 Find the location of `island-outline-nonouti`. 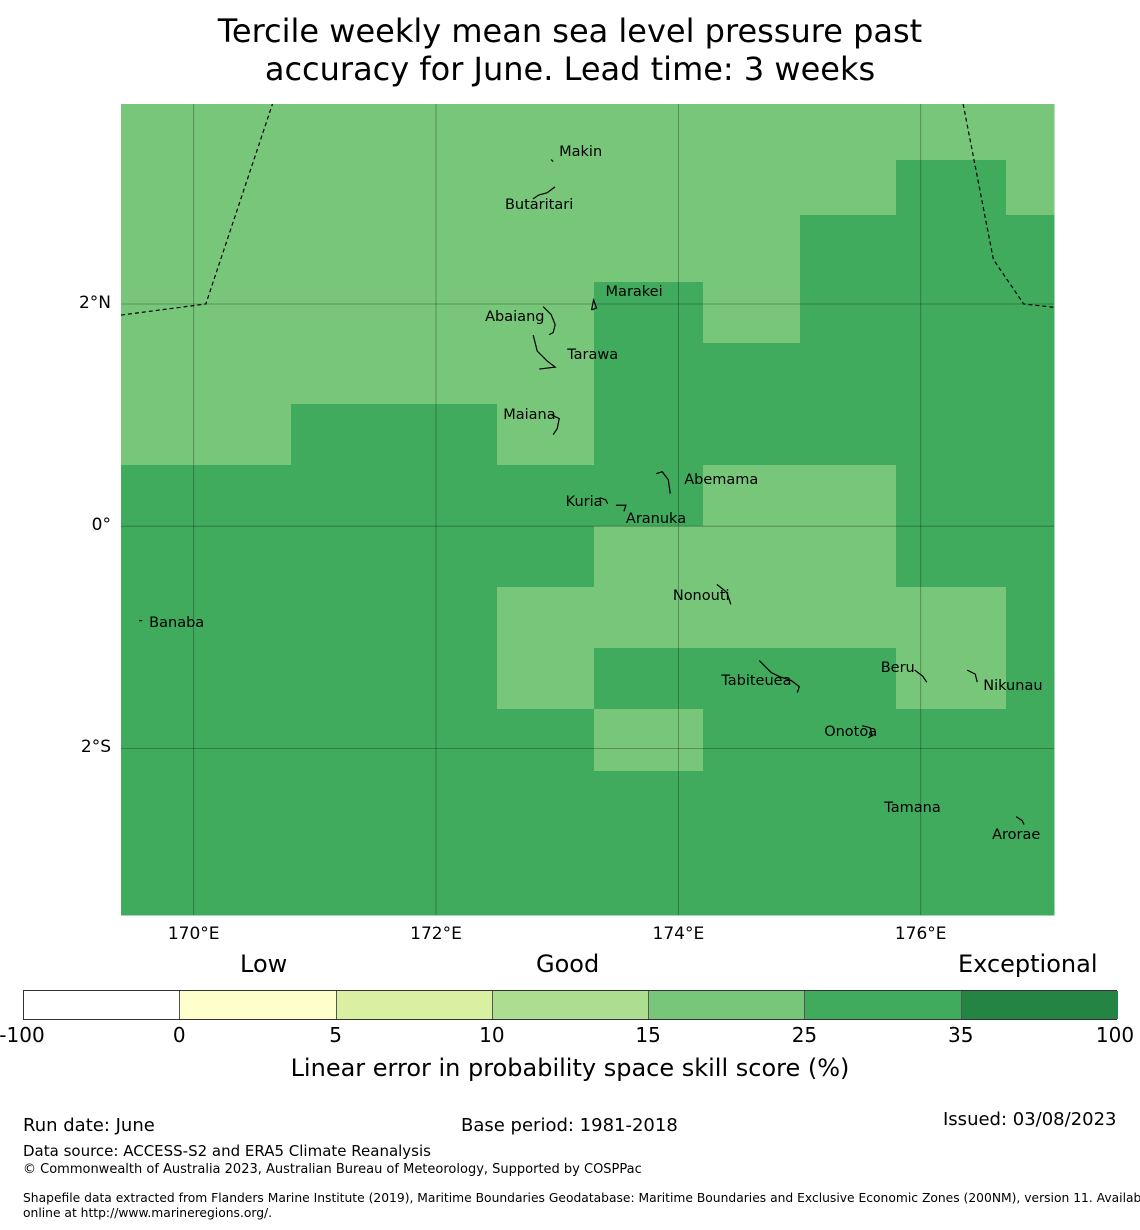

island-outline-nonouti is located at coordinates (724, 594).